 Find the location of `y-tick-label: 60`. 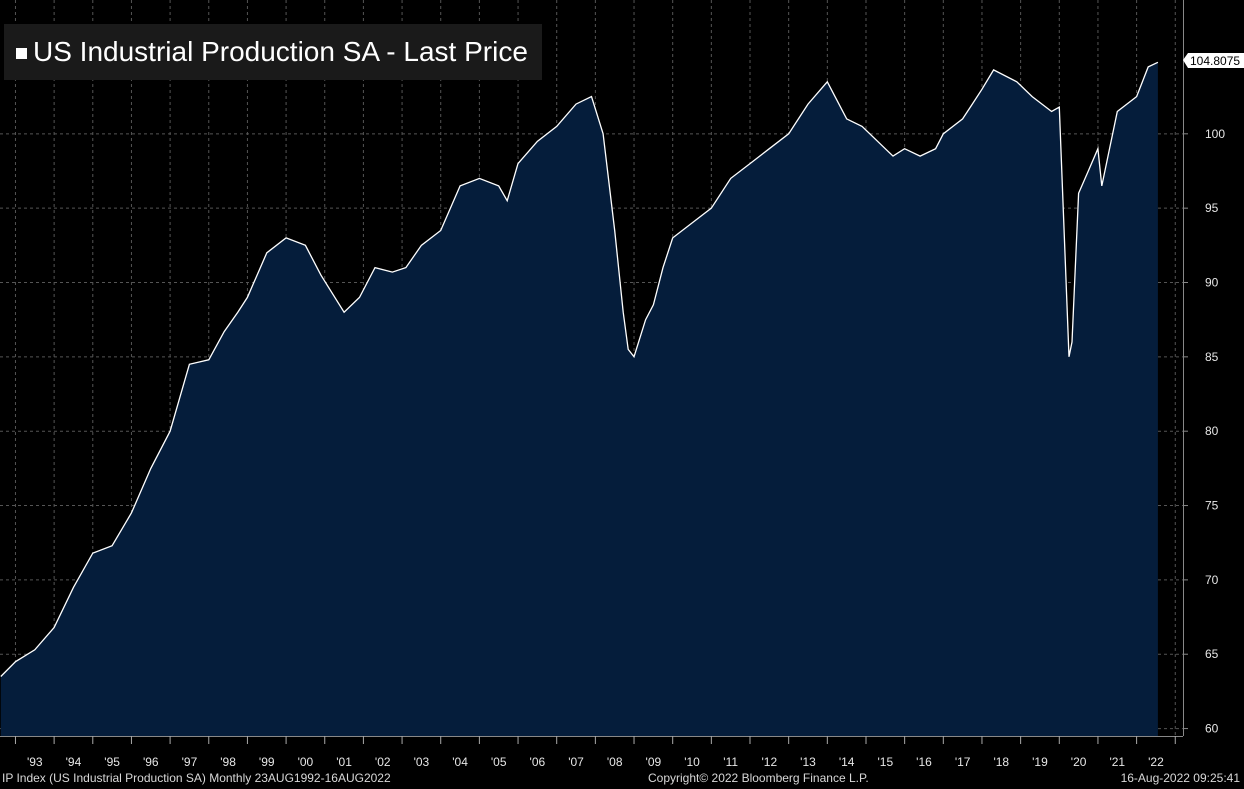

y-tick-label: 60 is located at coordinates (1212, 729).